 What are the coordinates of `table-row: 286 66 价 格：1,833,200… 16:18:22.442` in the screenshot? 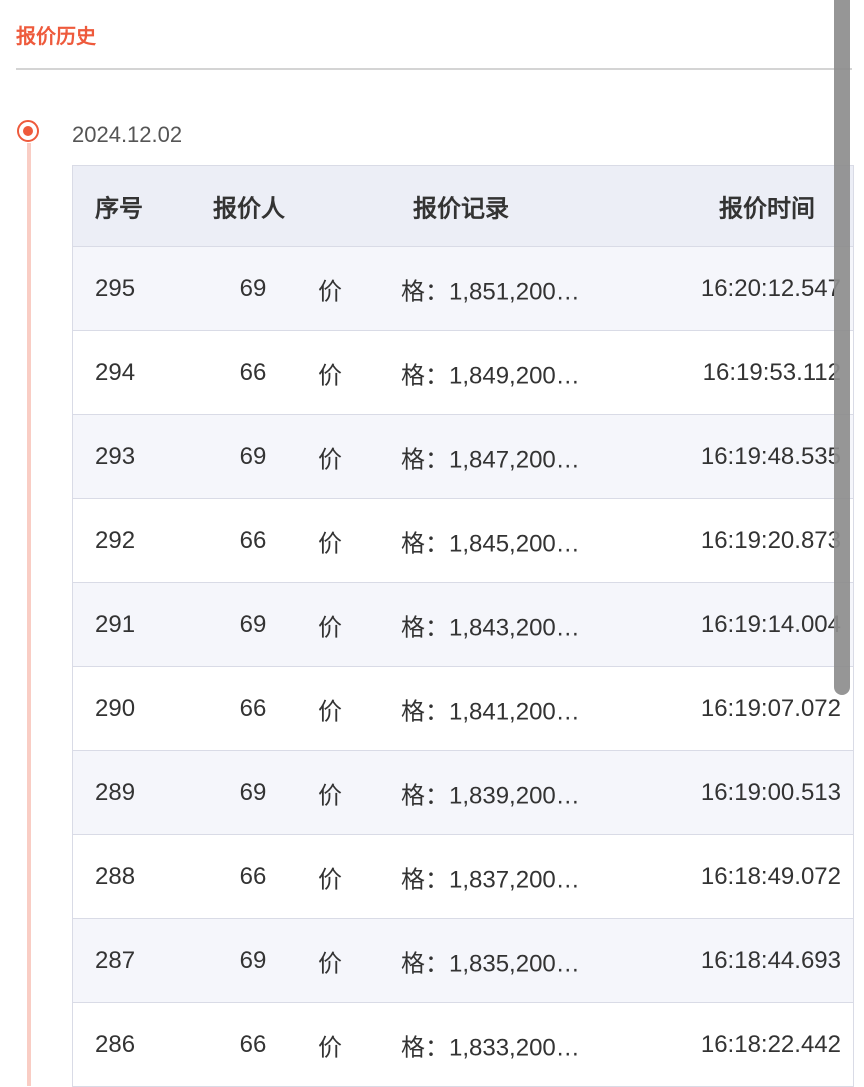 It's located at (463, 1045).